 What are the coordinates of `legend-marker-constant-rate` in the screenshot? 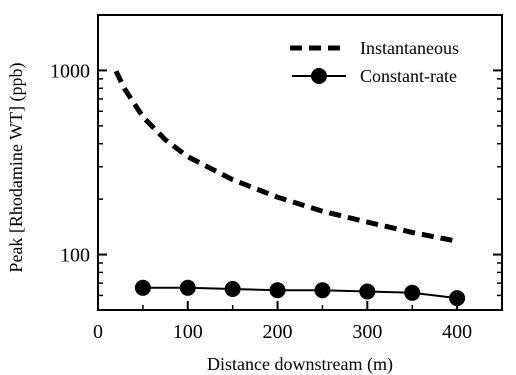 It's located at (319, 76).